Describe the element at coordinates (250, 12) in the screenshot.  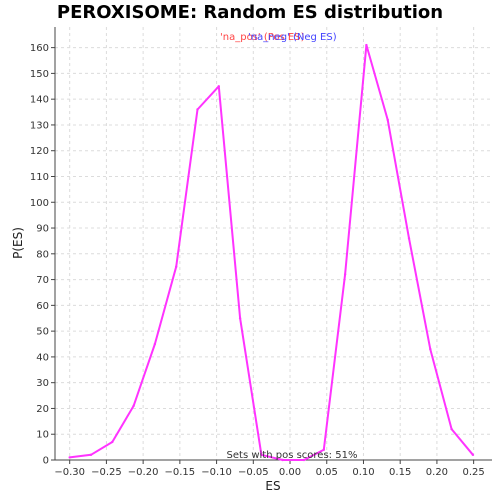
I see `chart-title: PEROXISOME: Random ES distribution` at that location.